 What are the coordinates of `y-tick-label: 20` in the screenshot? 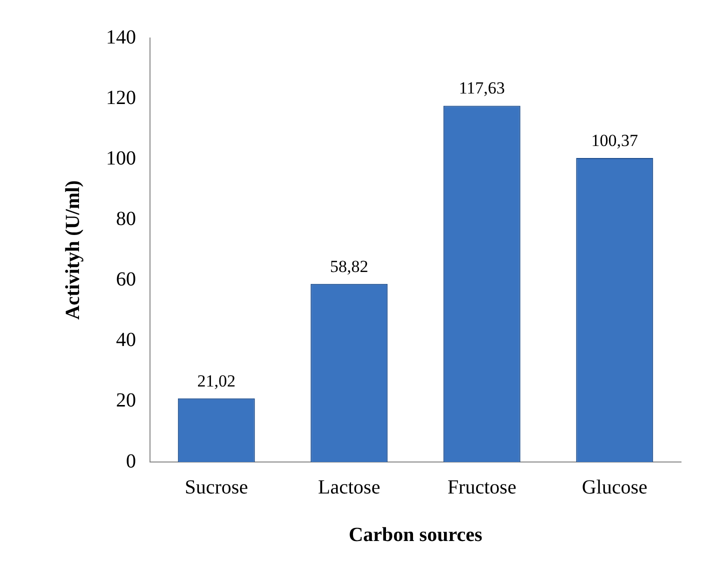 It's located at (126, 401).